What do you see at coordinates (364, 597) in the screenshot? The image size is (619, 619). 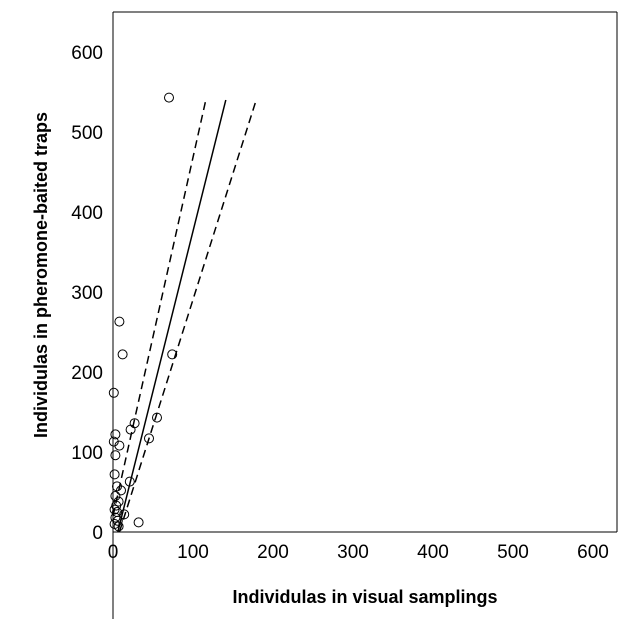 I see `x-axis-title: Individulas in visual samplings` at bounding box center [364, 597].